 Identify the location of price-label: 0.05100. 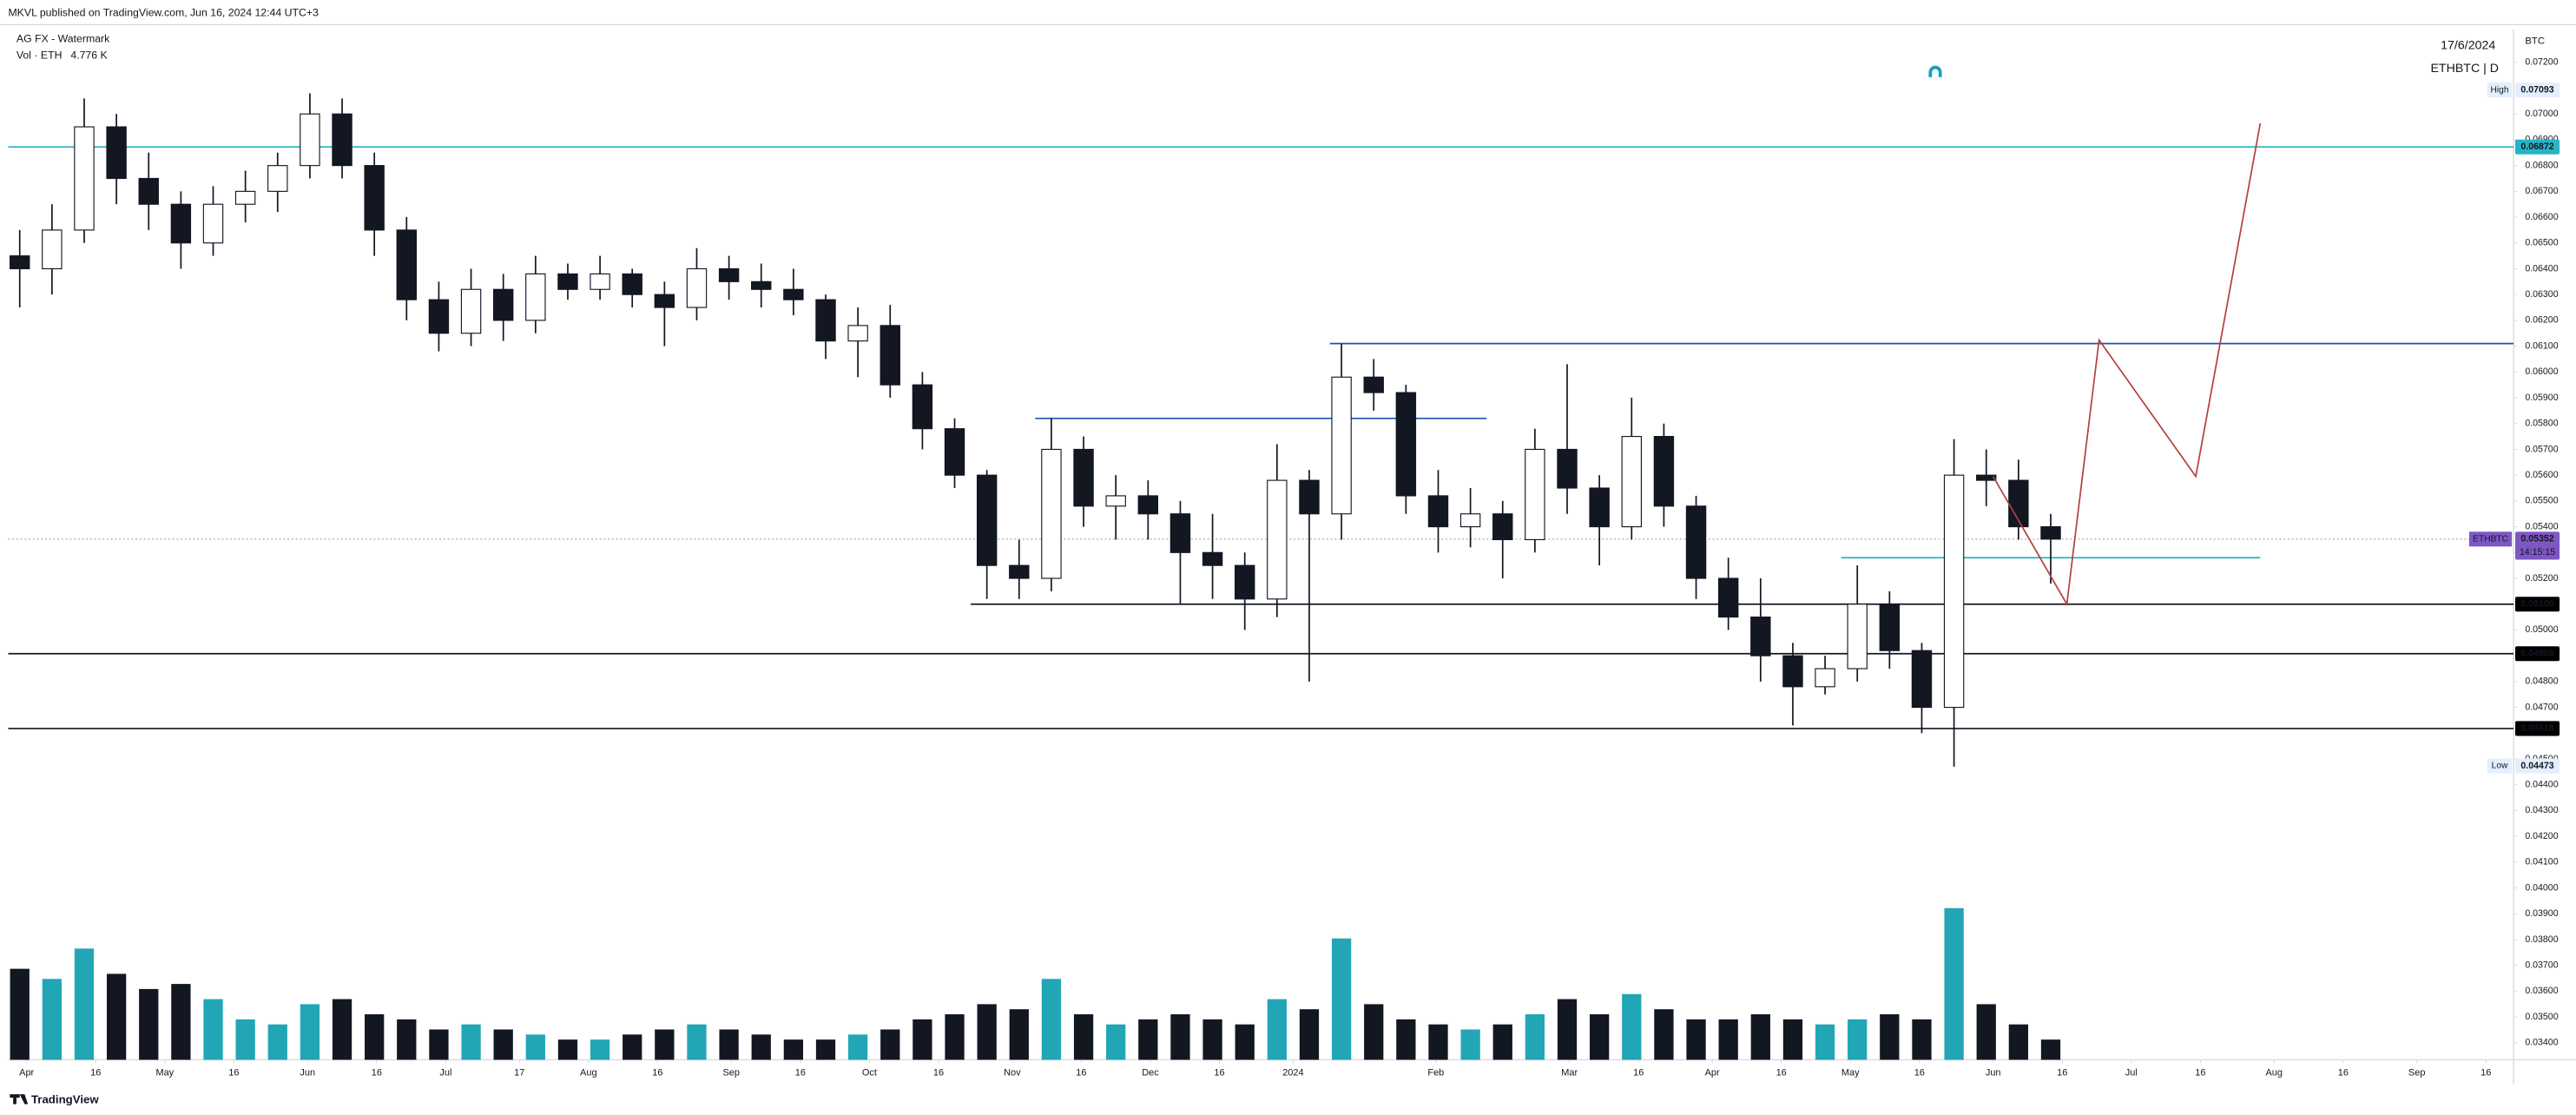
(2536, 604).